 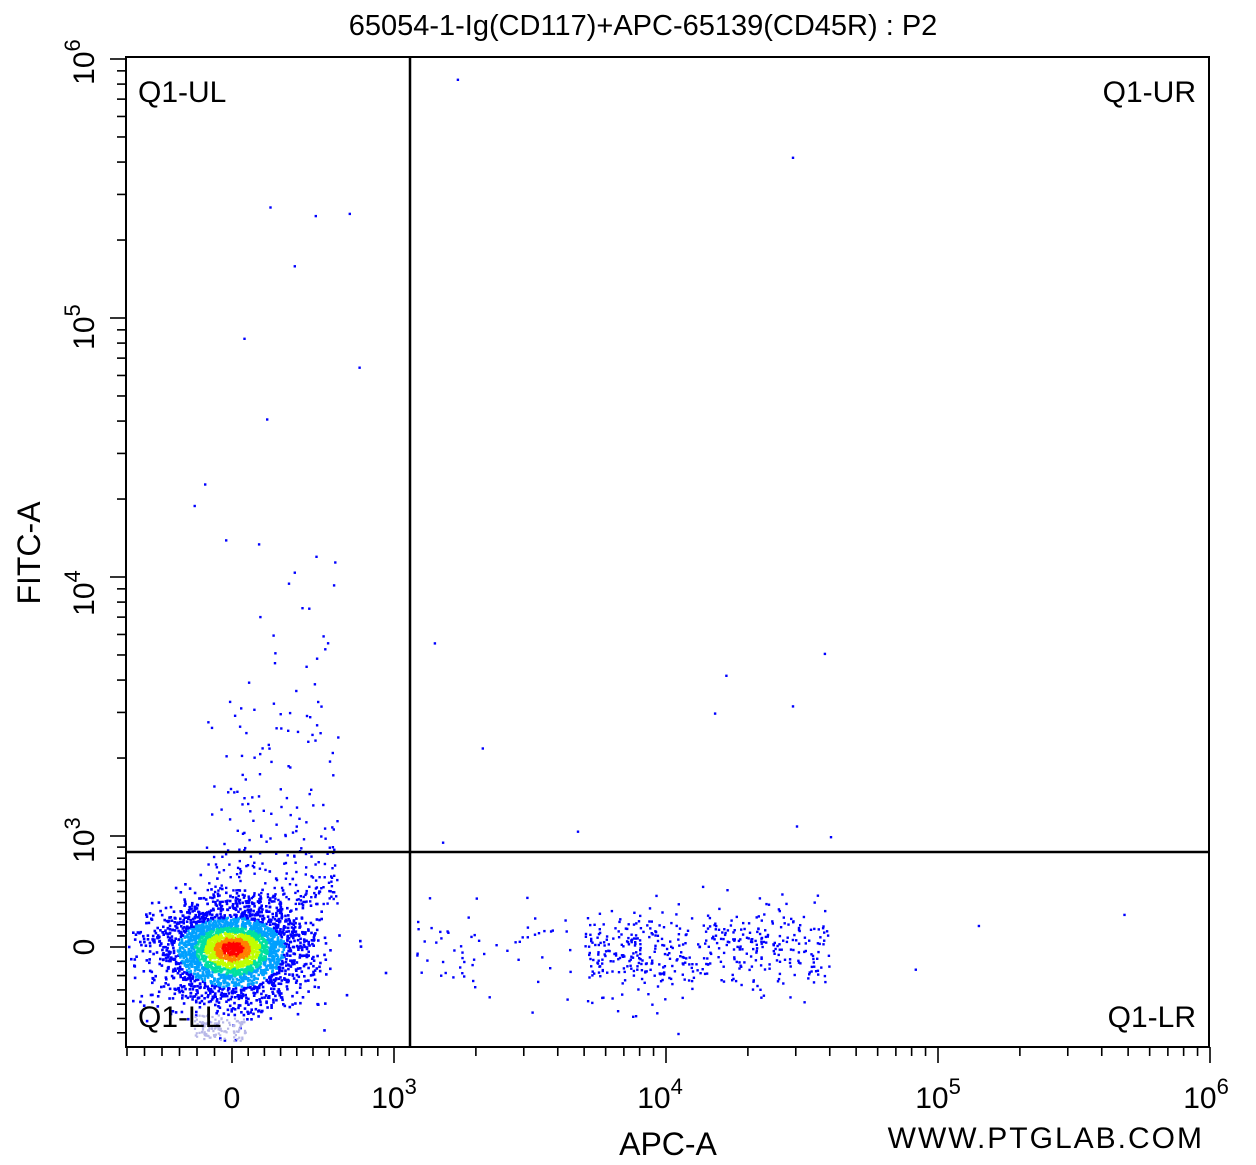 I want to click on y-tick-label-1e4: 104, so click(x=80, y=593).